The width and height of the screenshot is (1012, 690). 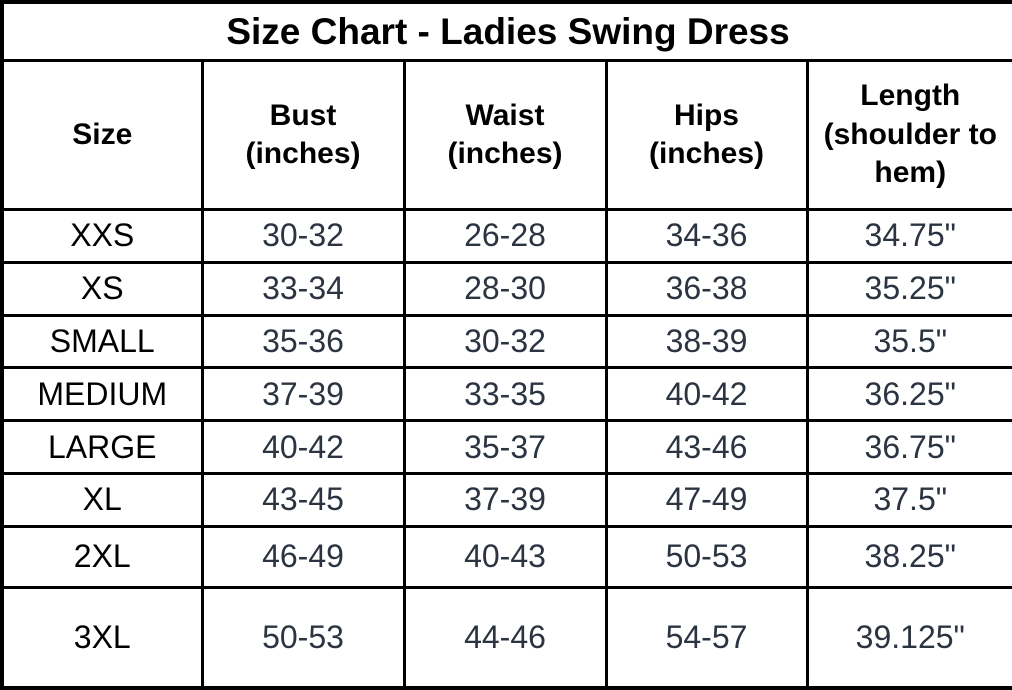 I want to click on length-value: 36.75", so click(x=908, y=447).